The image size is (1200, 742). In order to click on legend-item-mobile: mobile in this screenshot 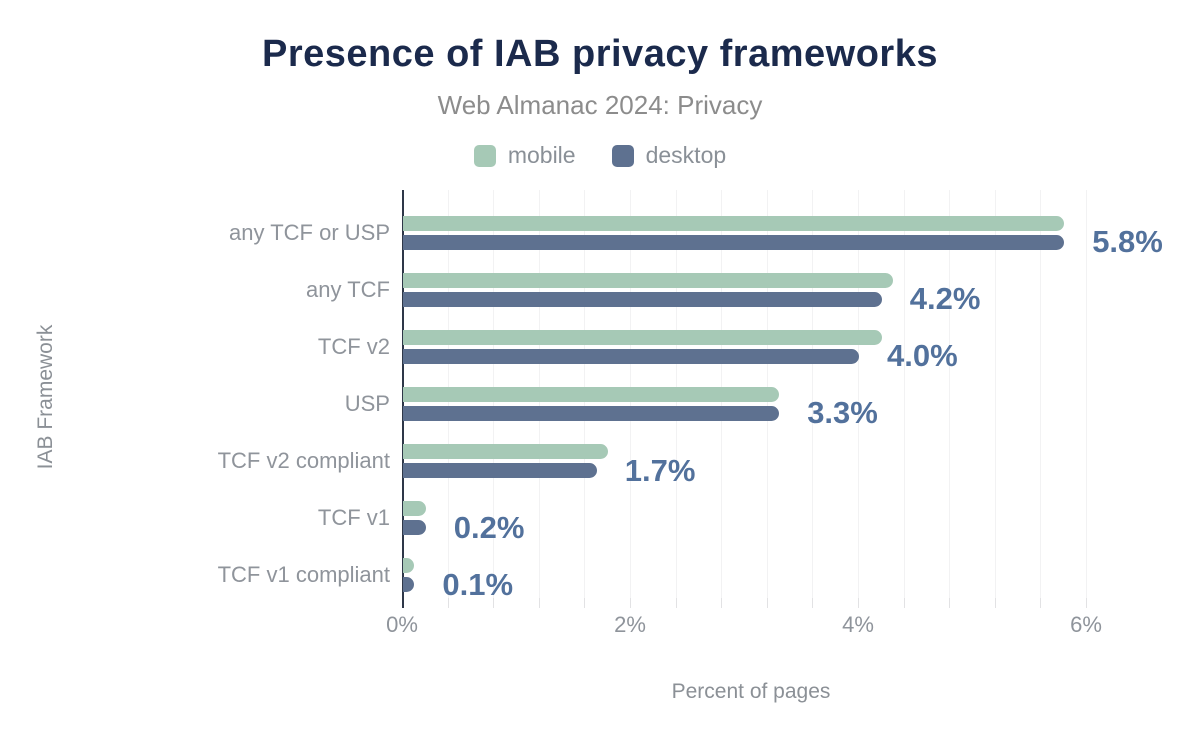, I will do `click(524, 155)`.